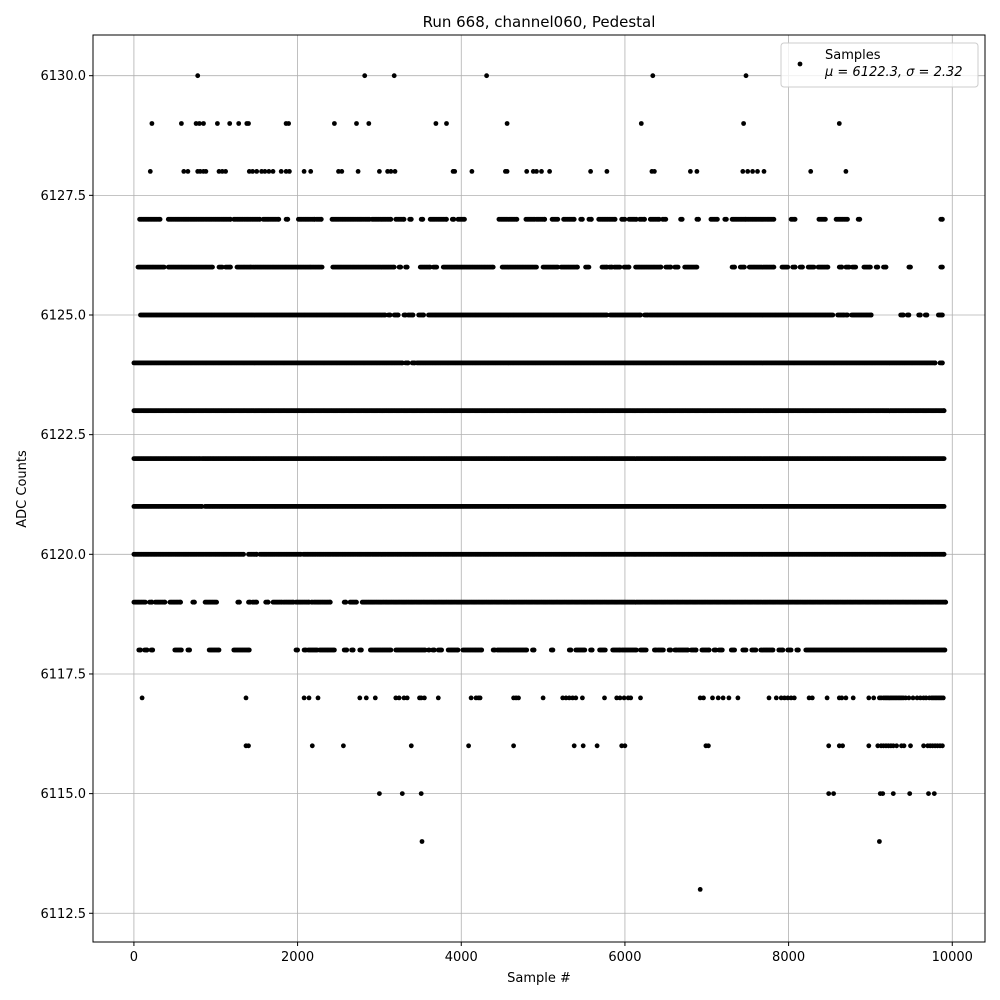 This screenshot has width=1000, height=1000. Describe the element at coordinates (539, 22) in the screenshot. I see `chart-title: Run 668, channel060, Pedestal` at that location.